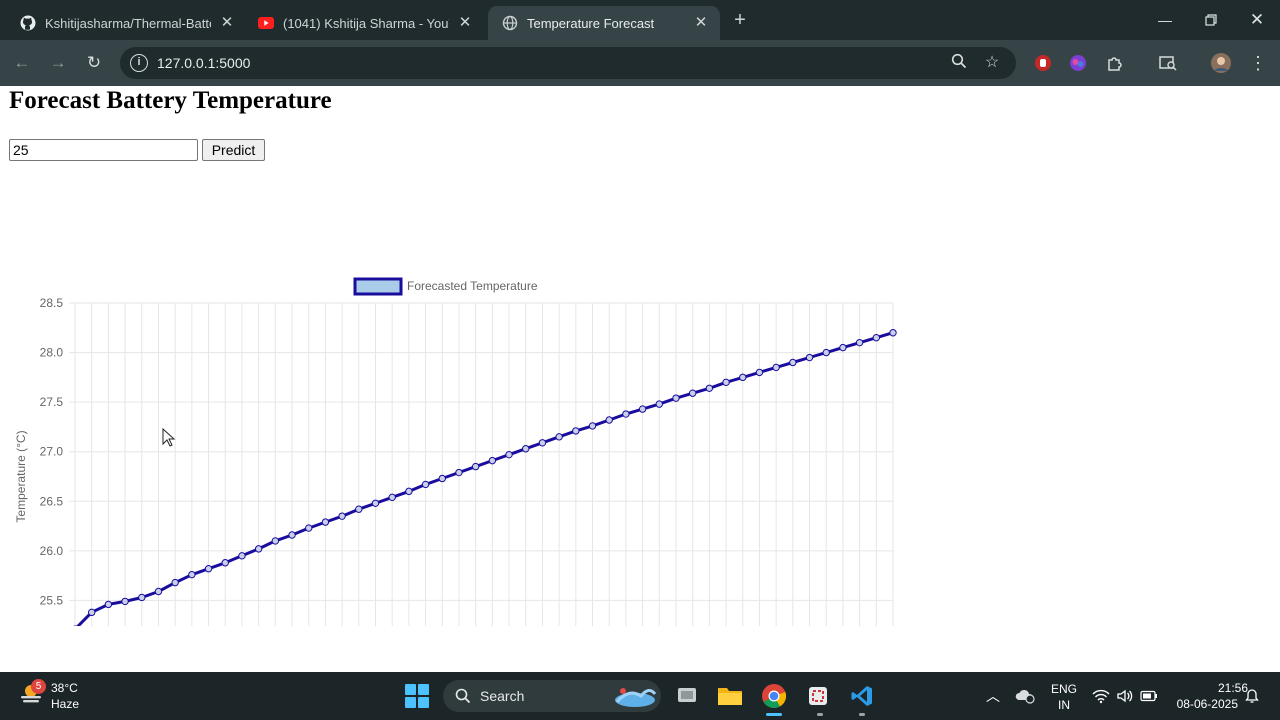 The width and height of the screenshot is (1280, 720). Describe the element at coordinates (820, 714) in the screenshot. I see `running-indicator` at that location.